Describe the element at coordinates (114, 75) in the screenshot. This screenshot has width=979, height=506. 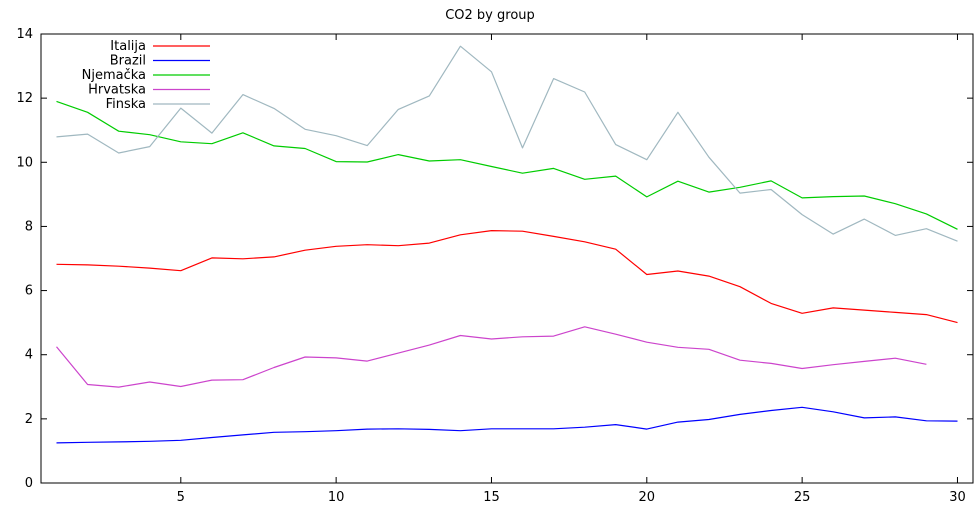
I see `legend-label-njema-ka: Njemačka` at that location.